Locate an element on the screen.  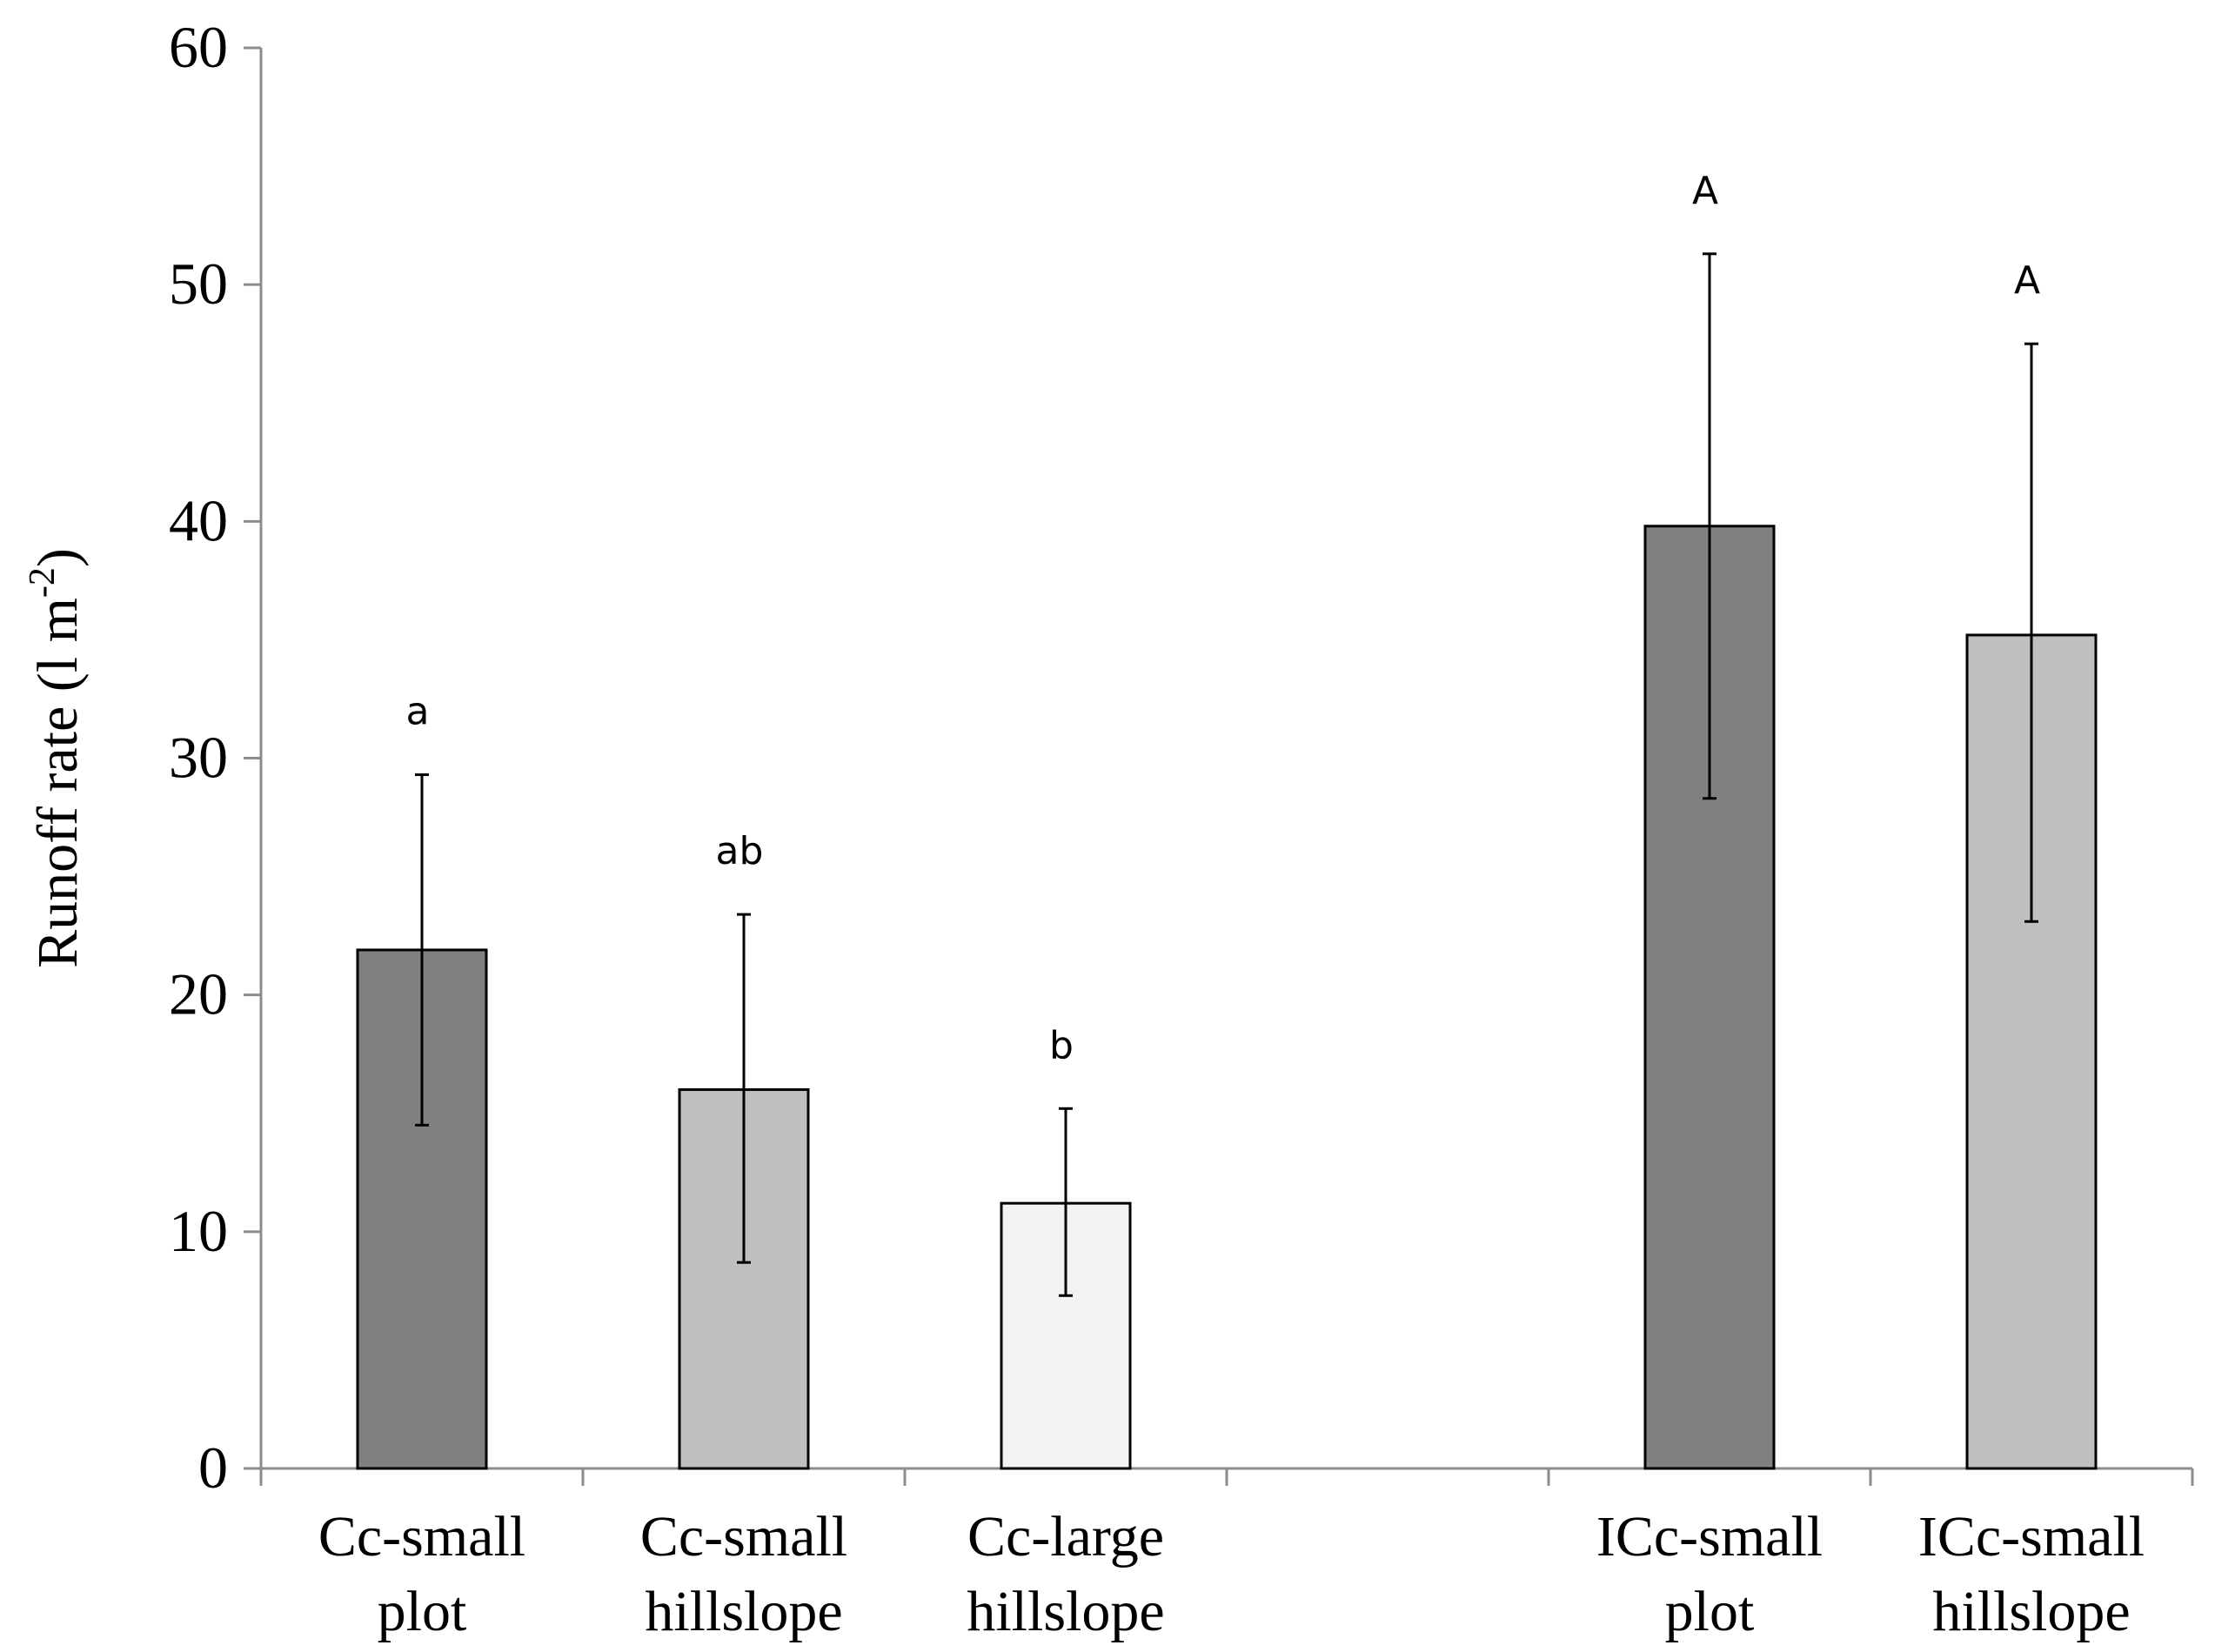
category-label-1-line-0: Cc-small is located at coordinates (743, 1536).